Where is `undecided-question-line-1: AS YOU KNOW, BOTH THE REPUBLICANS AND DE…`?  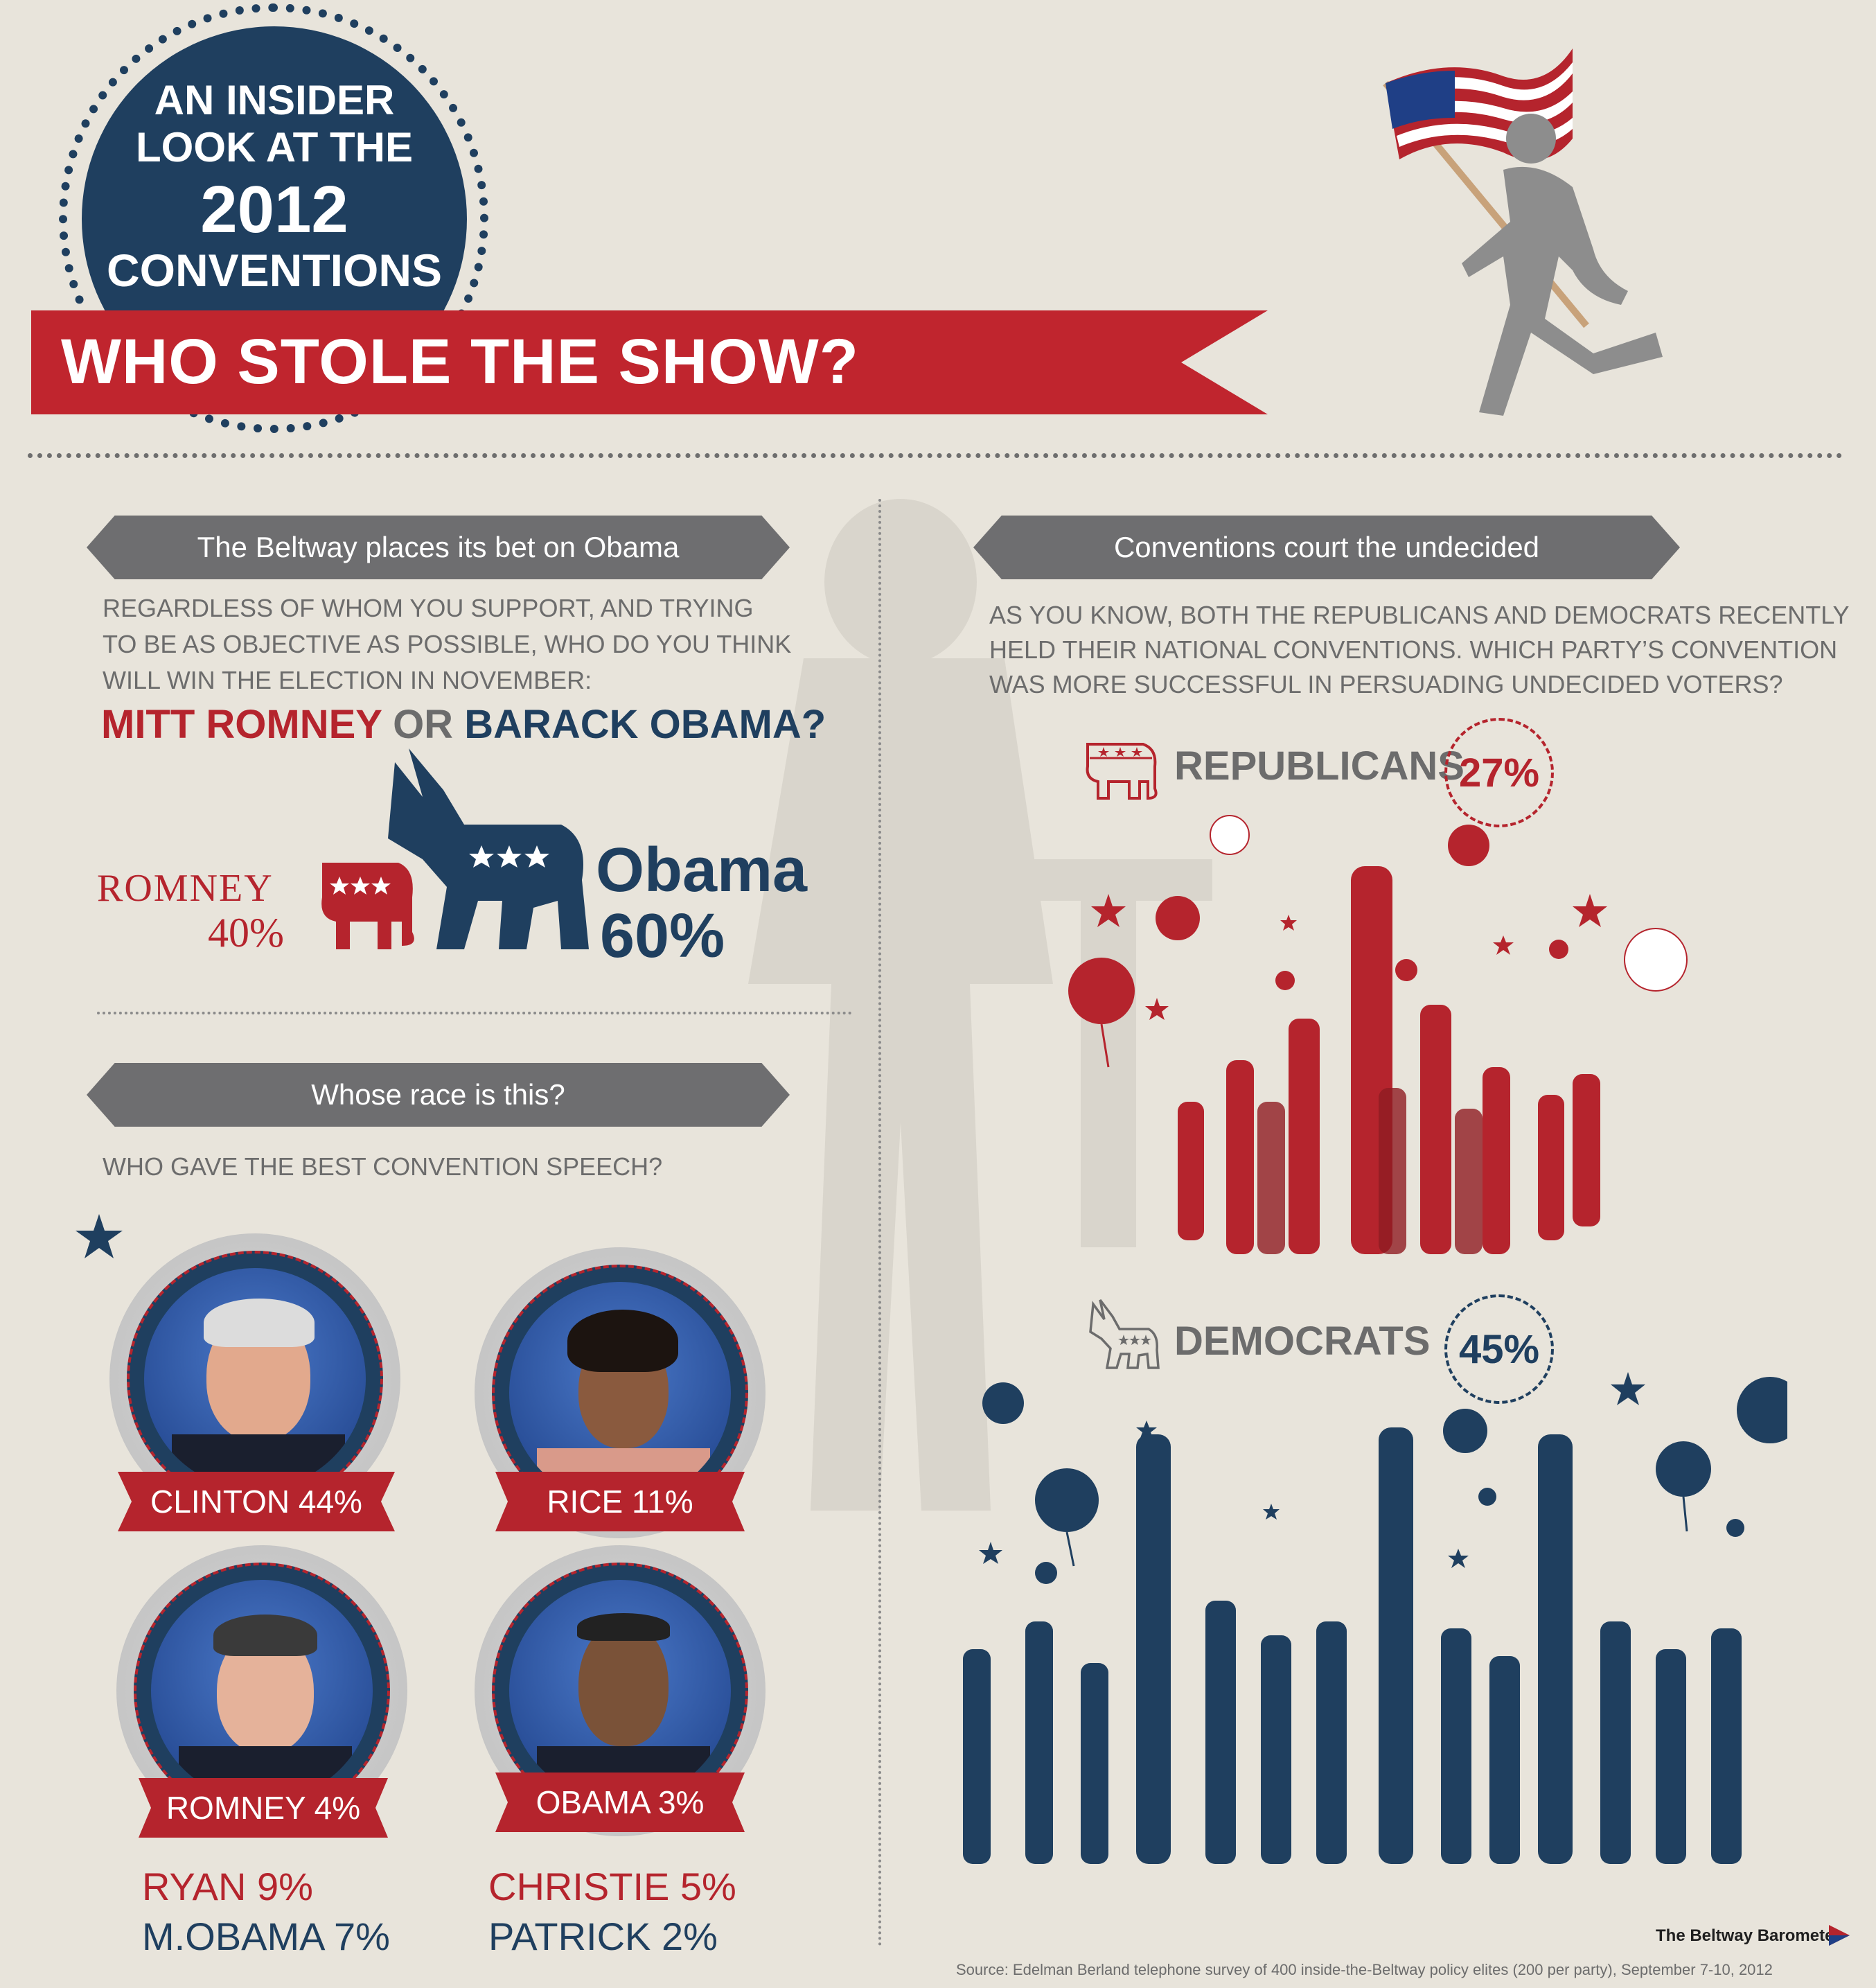
undecided-question-line-1: AS YOU KNOW, BOTH THE REPUBLICANS AND DE… is located at coordinates (1420, 615).